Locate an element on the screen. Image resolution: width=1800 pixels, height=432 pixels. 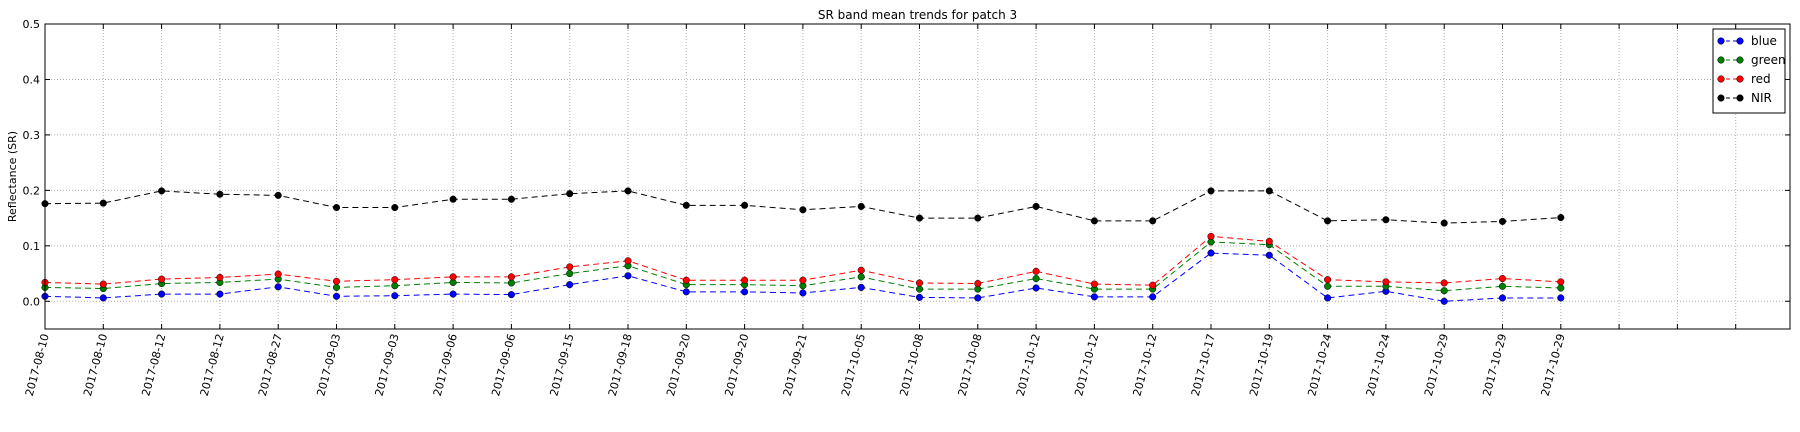
series-blue is located at coordinates (803, 277).